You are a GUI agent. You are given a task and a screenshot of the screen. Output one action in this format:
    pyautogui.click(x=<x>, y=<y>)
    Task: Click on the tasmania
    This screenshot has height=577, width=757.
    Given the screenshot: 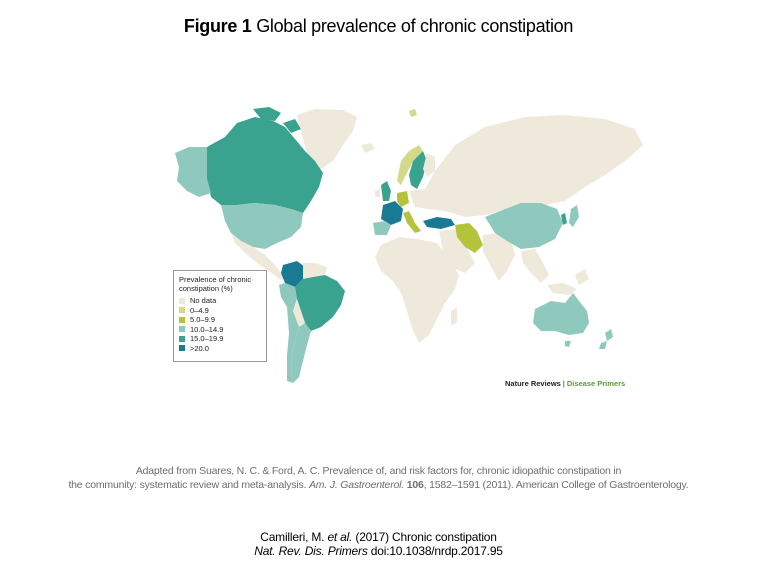 What is the action you would take?
    pyautogui.click(x=568, y=344)
    